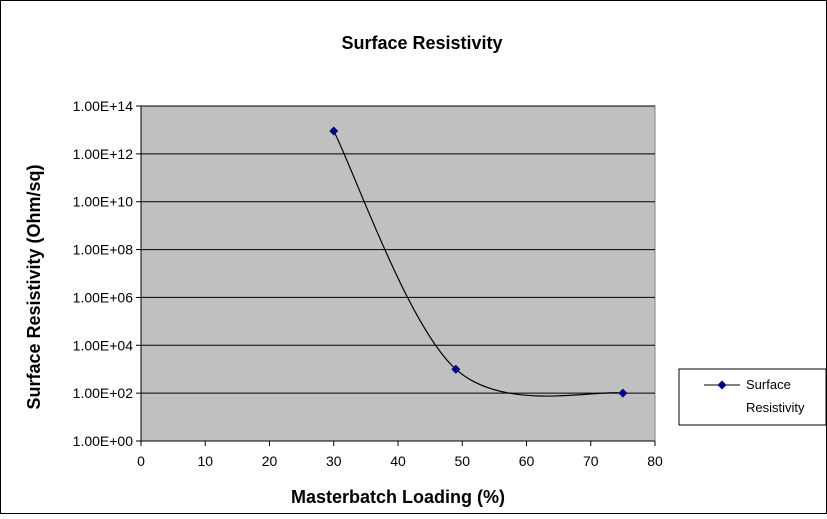  I want to click on x-tick-label: 80, so click(655, 461).